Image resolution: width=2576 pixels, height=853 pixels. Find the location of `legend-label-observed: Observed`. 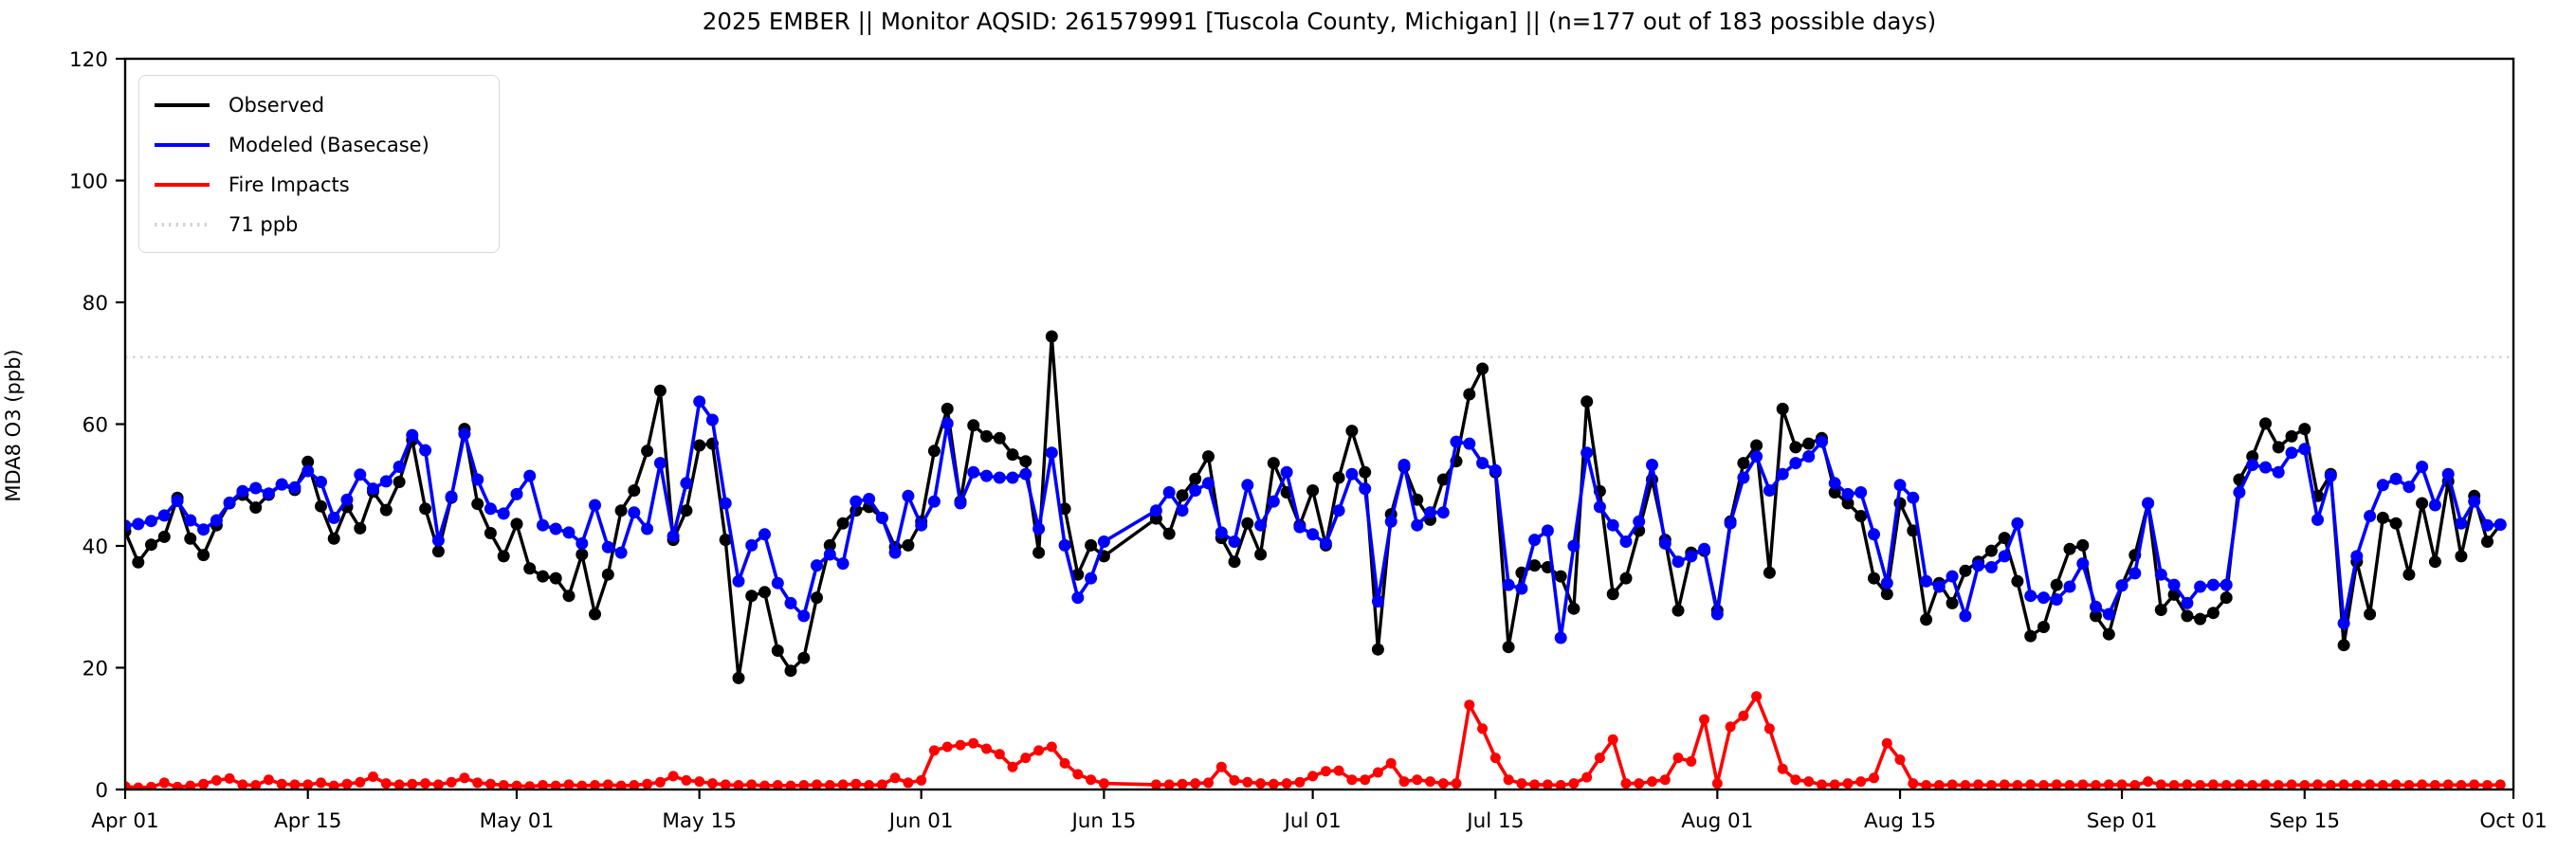

legend-label-observed: Observed is located at coordinates (276, 105).